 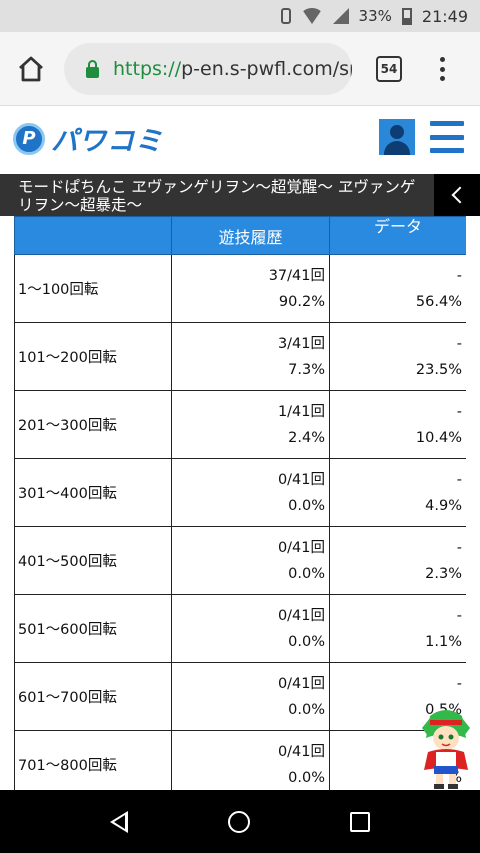 I want to click on table-row: 501〜600回転 0/41回 0.0% - 1.1%, so click(x=240, y=628).